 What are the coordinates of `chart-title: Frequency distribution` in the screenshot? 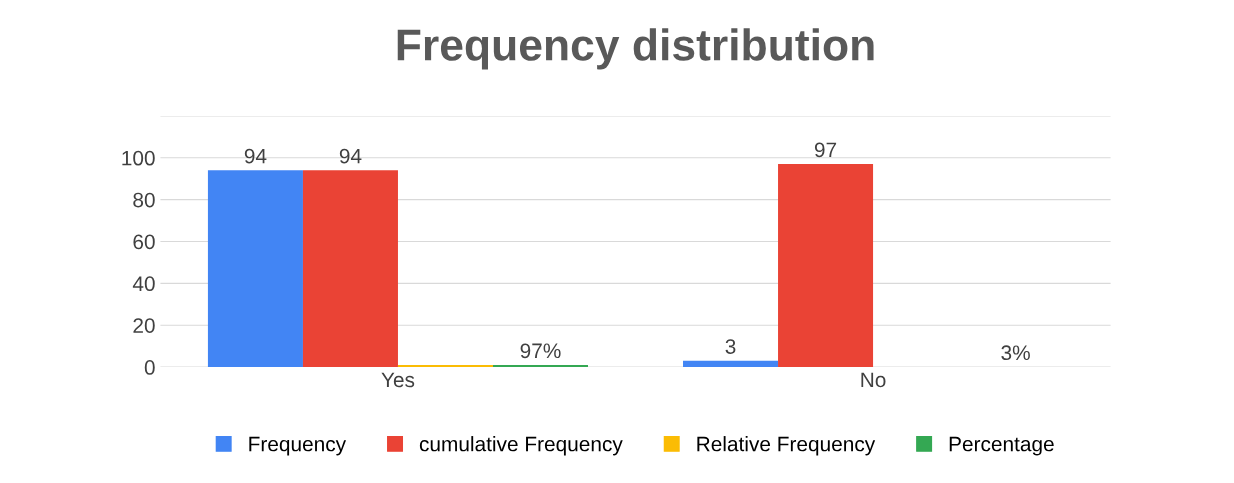 It's located at (635, 49).